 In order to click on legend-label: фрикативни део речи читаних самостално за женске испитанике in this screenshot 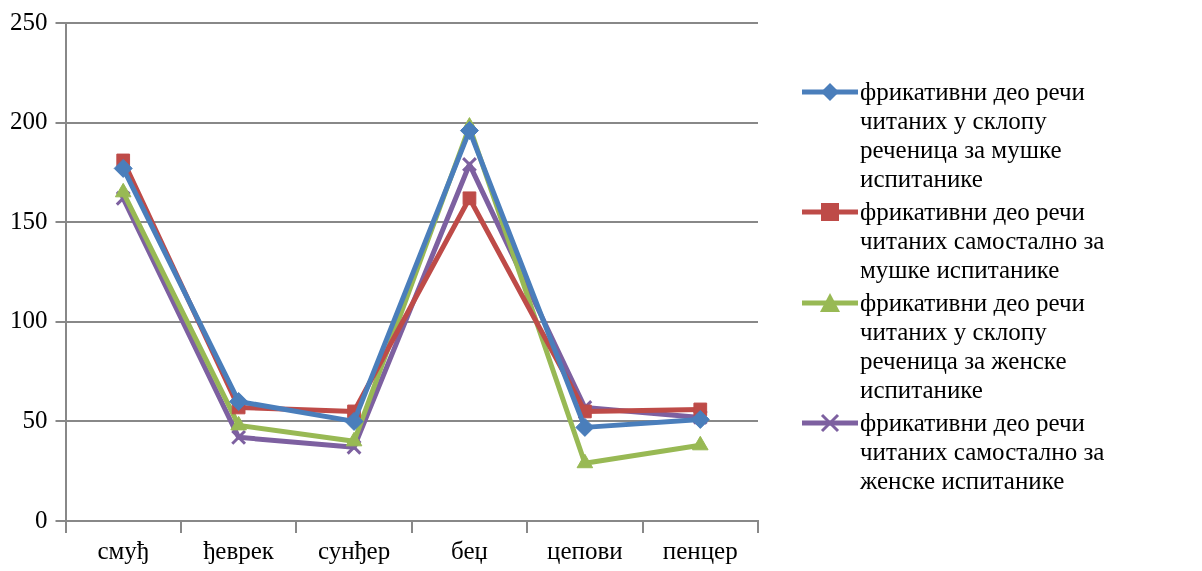, I will do `click(983, 451)`.